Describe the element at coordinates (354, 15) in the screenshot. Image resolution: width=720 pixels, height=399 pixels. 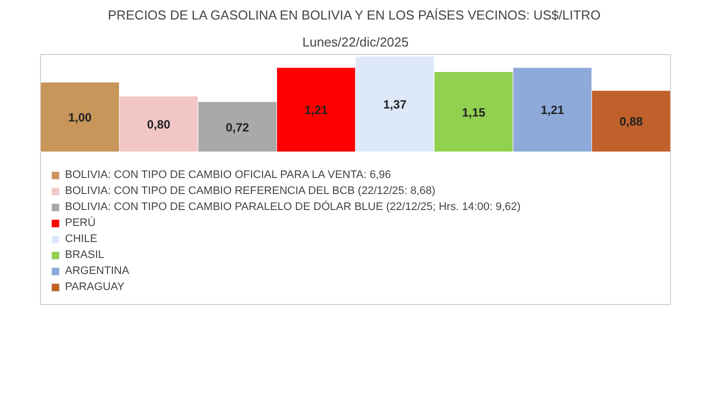
I see `chart-title: PRECIOS DE LA GASOLINA EN BOLIVIA Y EN LOS PAÍSES VECINOS: US$/LITRO` at that location.